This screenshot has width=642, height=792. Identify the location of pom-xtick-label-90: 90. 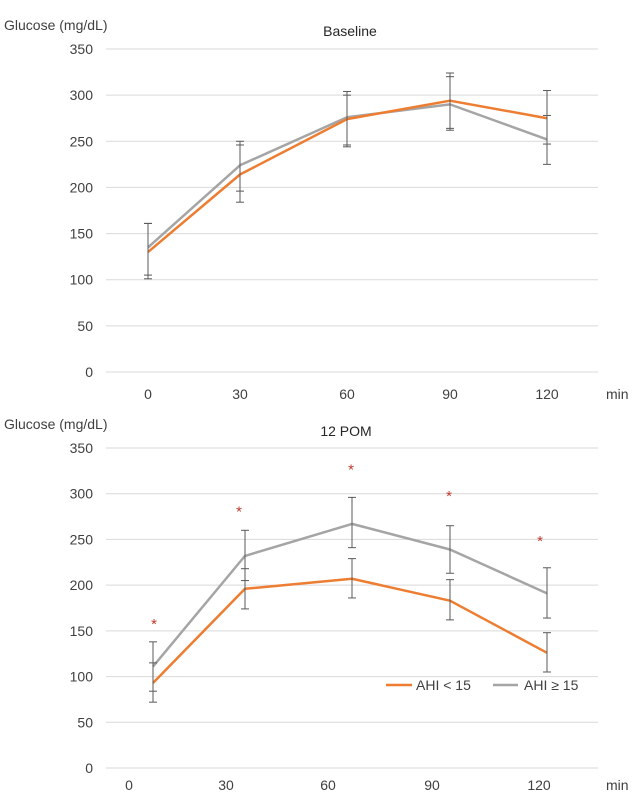
(432, 784).